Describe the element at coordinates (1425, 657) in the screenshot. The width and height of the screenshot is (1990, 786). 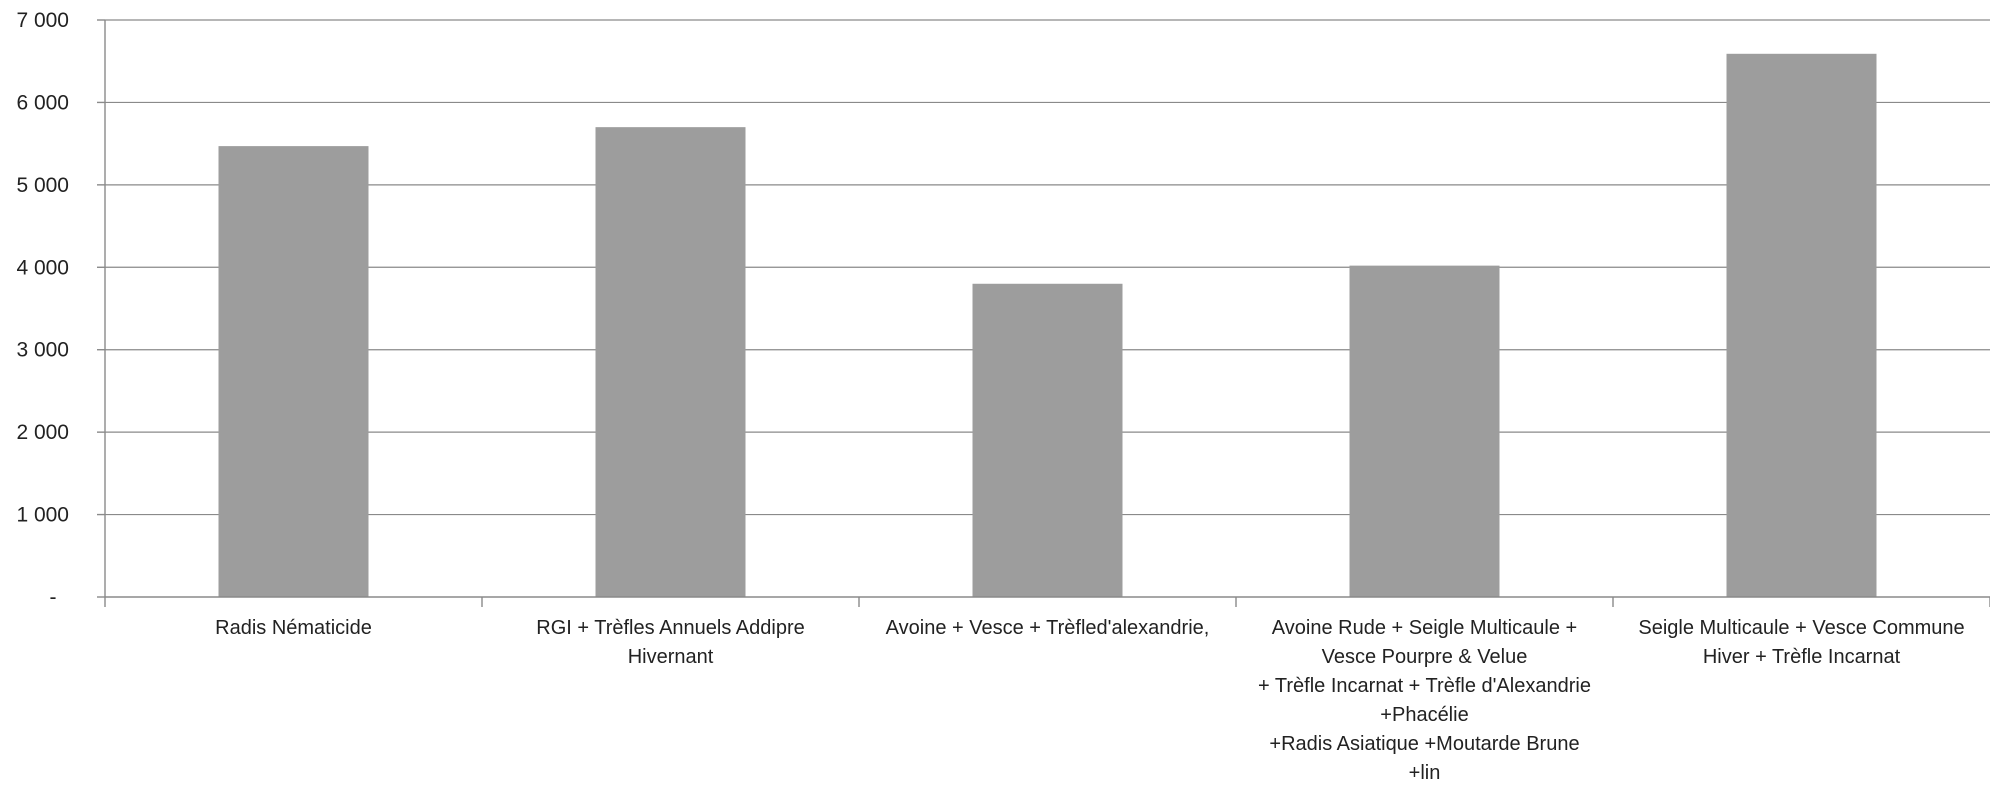
I see `x-category-label: Vesce Pourpre & Velue` at that location.